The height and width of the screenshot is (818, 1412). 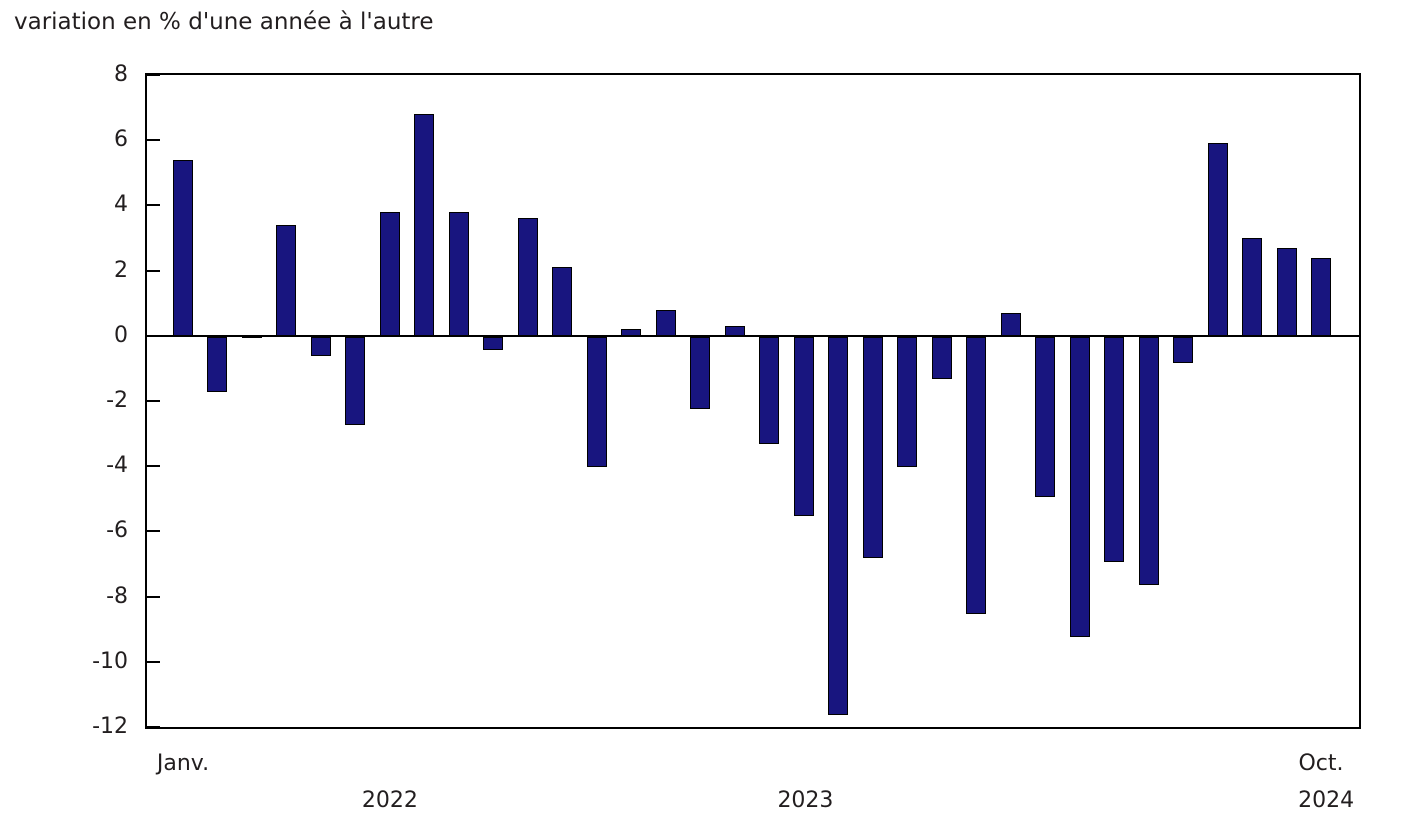 What do you see at coordinates (389, 800) in the screenshot?
I see `x-axis-year-label: 2022` at bounding box center [389, 800].